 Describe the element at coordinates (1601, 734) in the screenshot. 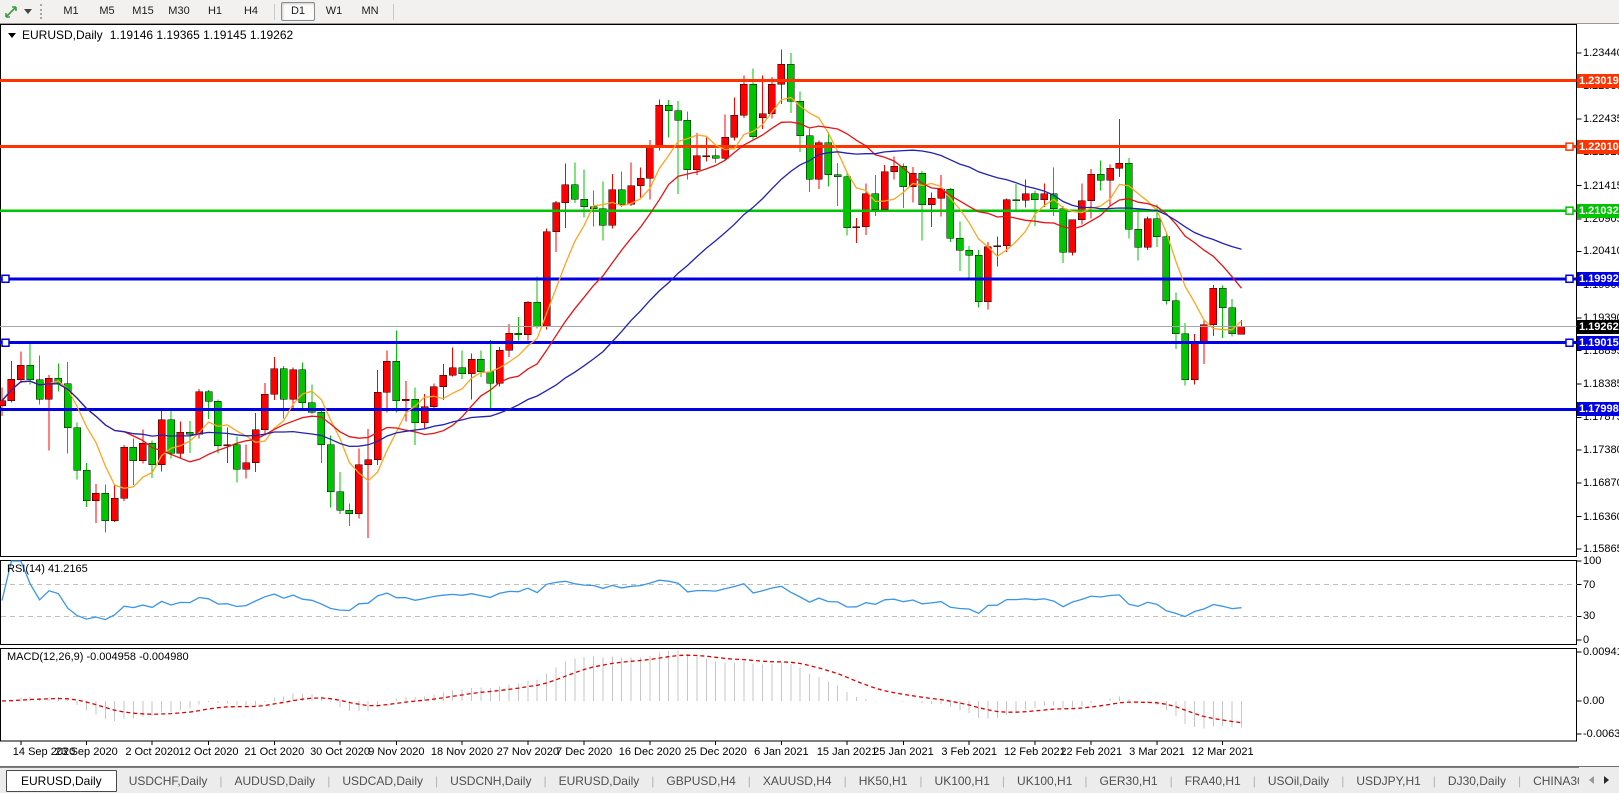

I see `macd-axis-label: -0.006386` at that location.